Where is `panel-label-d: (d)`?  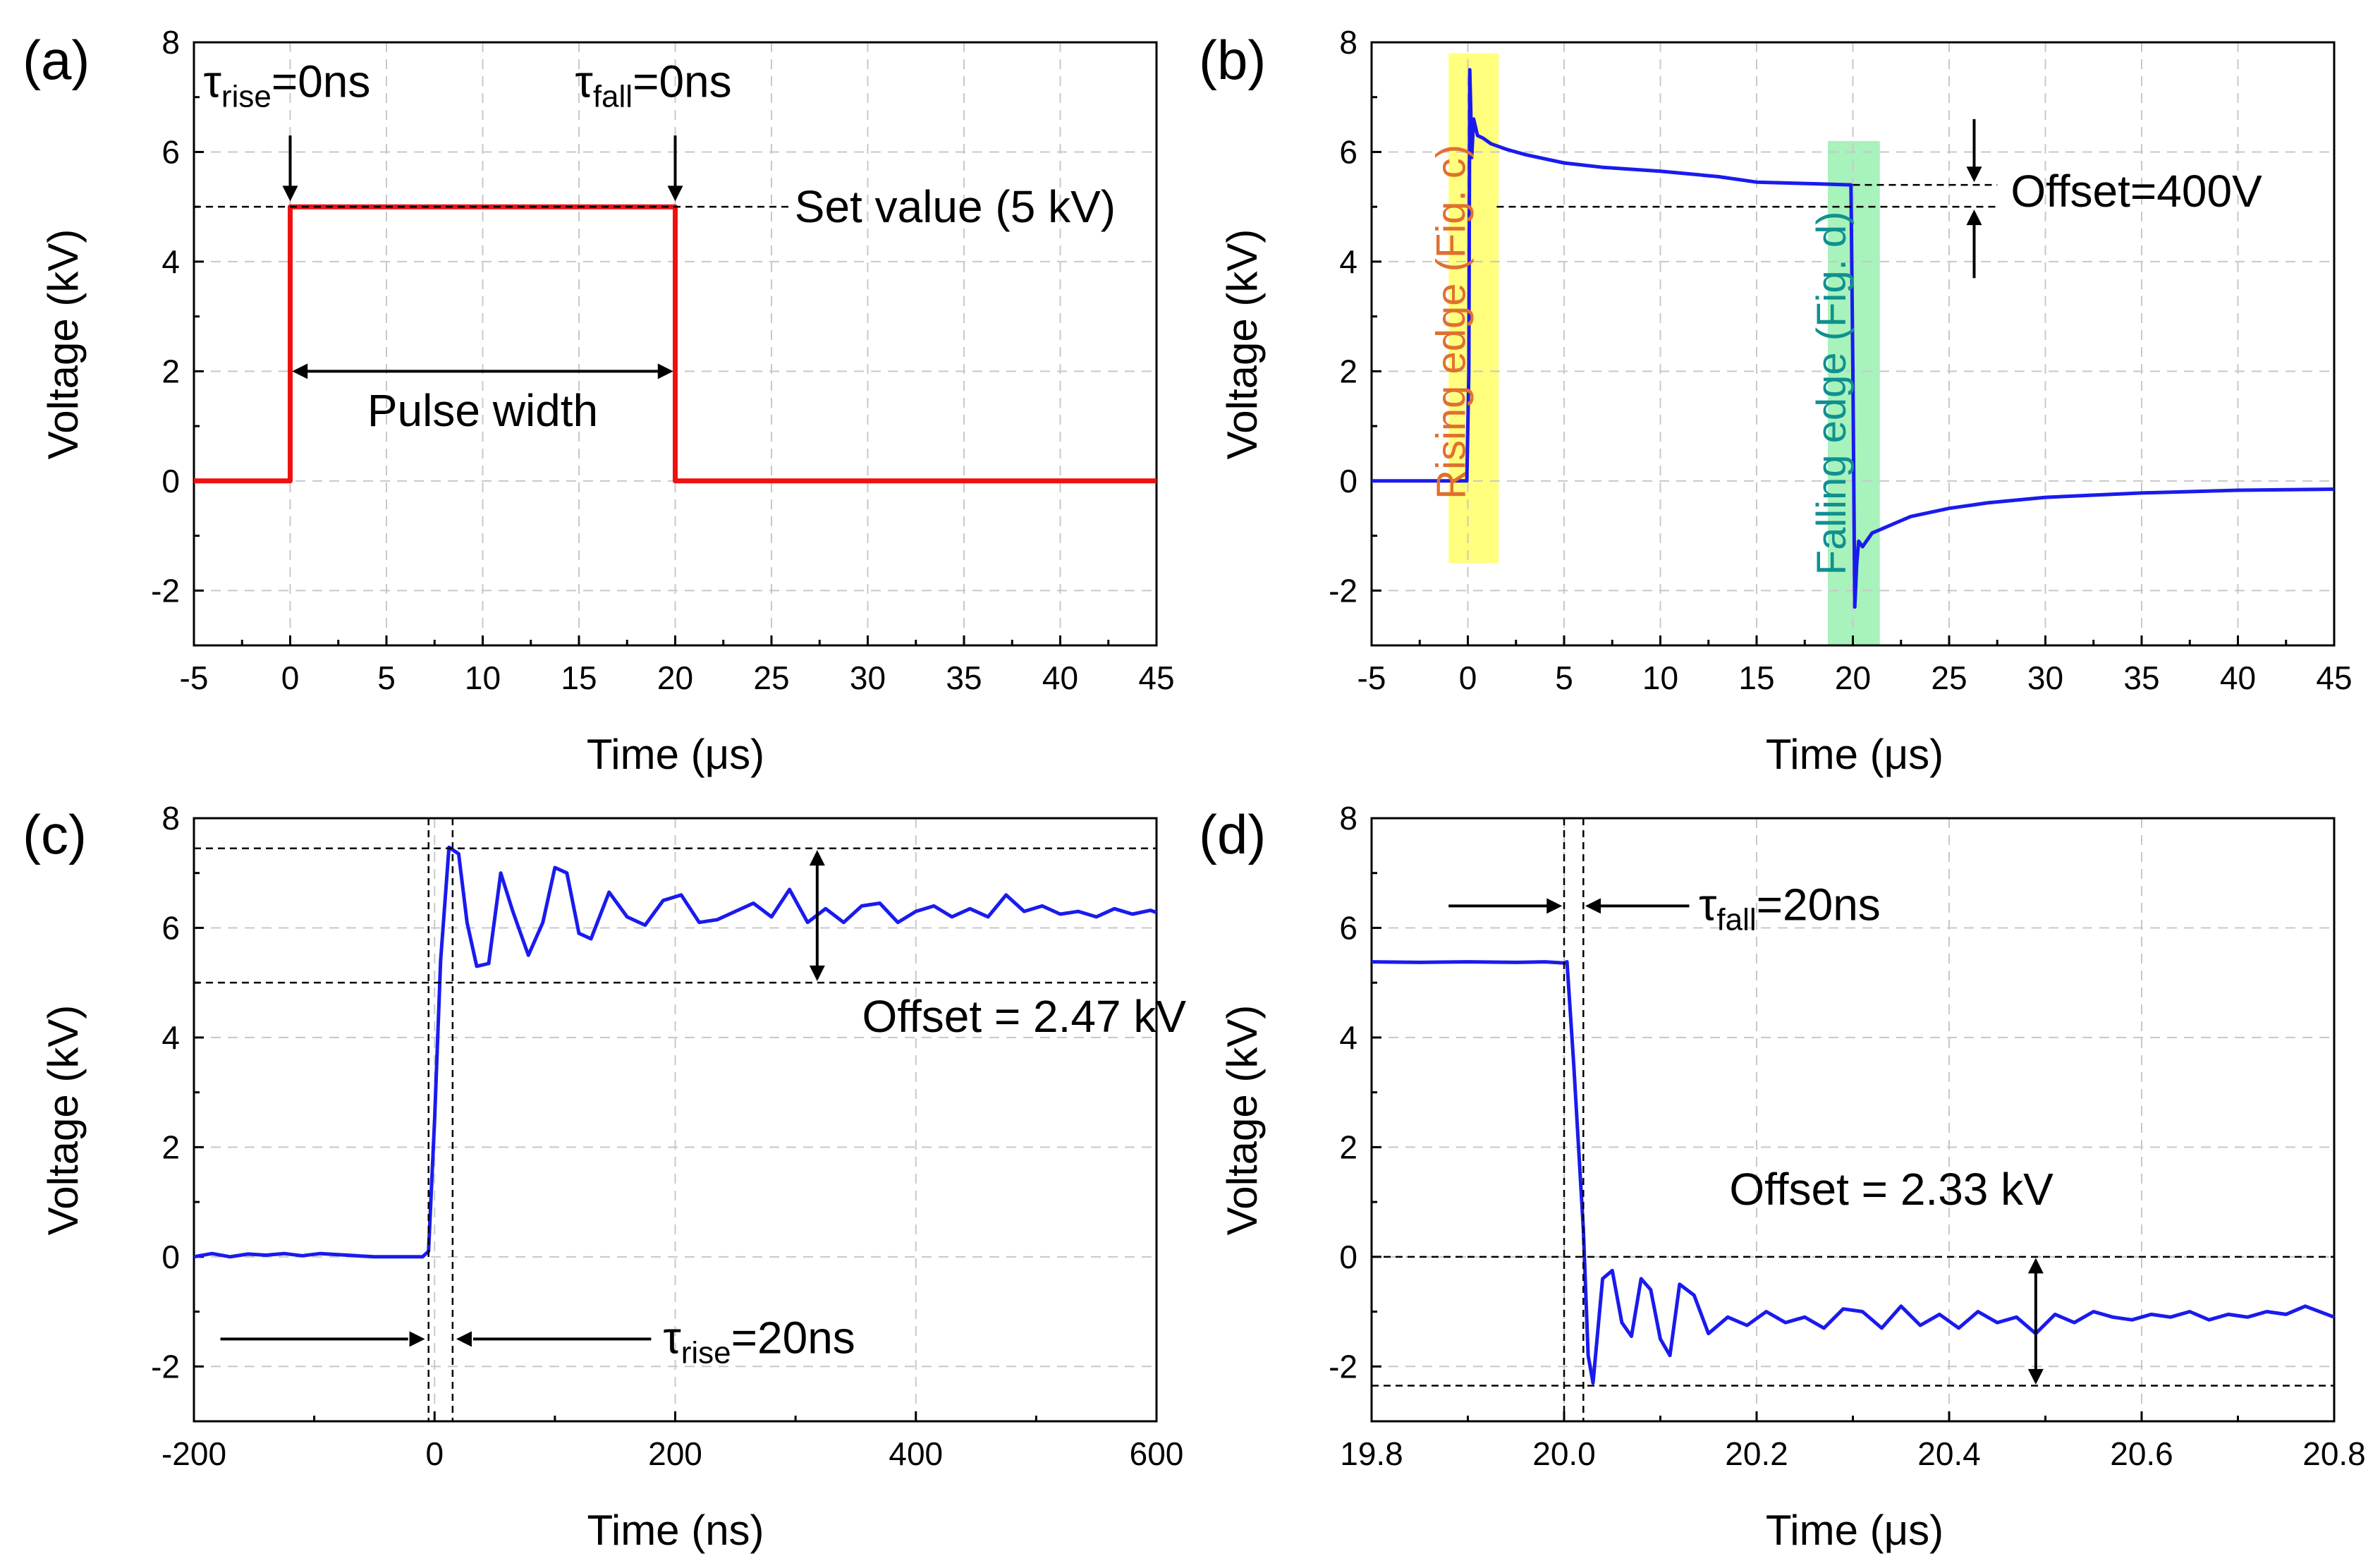 panel-label-d: (d) is located at coordinates (1232, 834).